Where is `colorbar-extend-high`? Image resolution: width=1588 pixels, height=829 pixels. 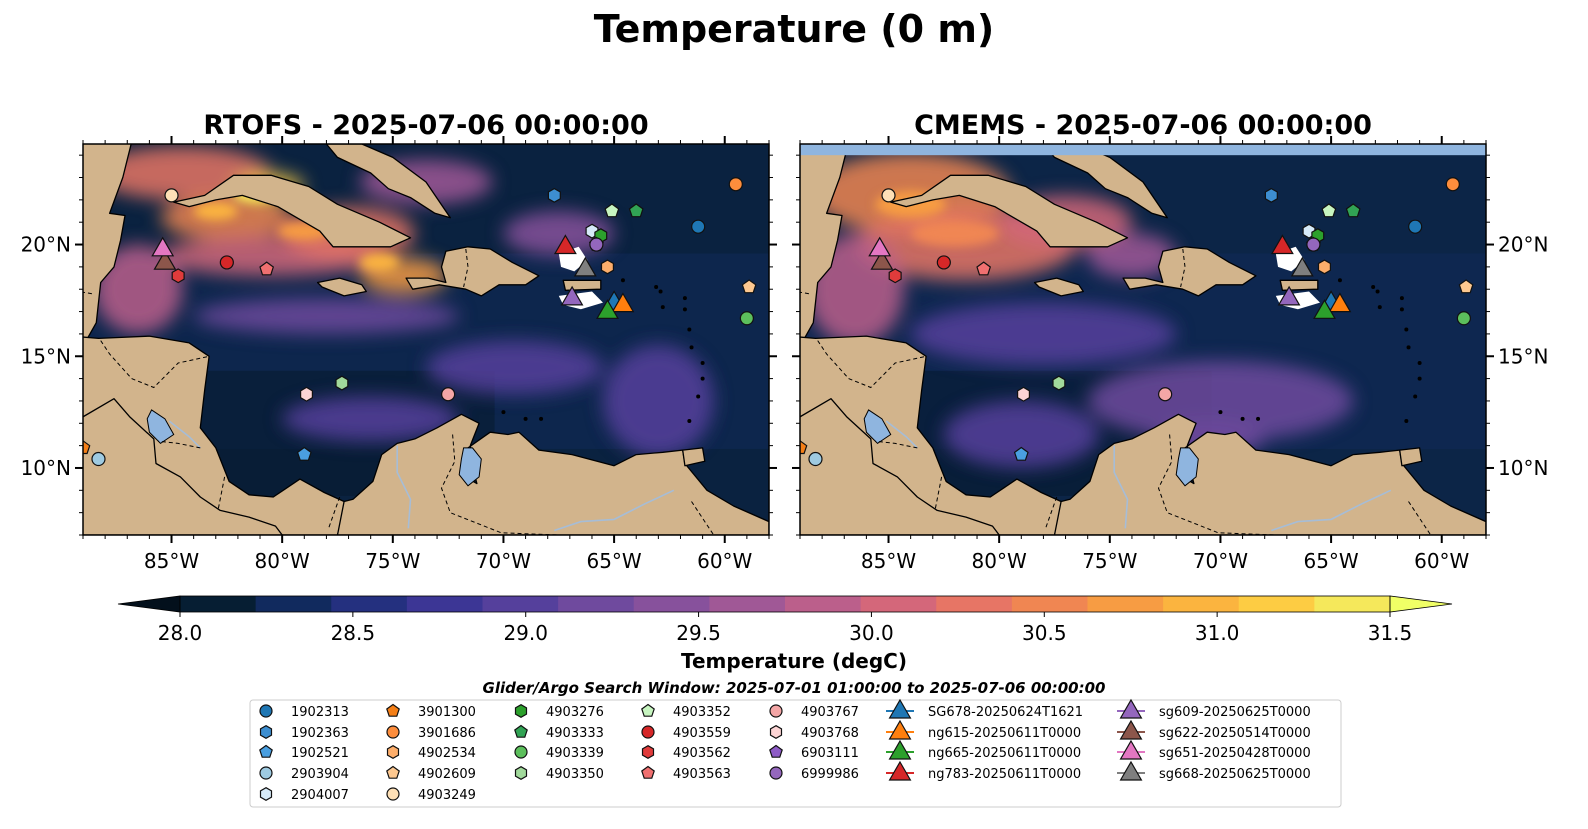
colorbar-extend-high is located at coordinates (1421, 604).